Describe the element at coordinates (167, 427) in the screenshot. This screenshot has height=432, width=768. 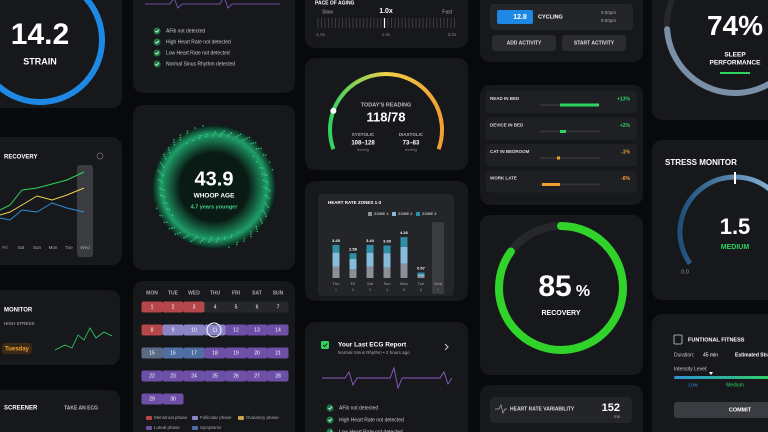
I see `legend-label: Luteal phase` at that location.